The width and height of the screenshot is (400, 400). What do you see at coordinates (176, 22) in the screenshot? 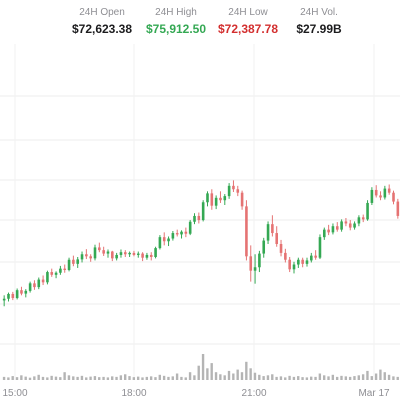
I see `stat-high: 24H High $75,912.50` at bounding box center [176, 22].